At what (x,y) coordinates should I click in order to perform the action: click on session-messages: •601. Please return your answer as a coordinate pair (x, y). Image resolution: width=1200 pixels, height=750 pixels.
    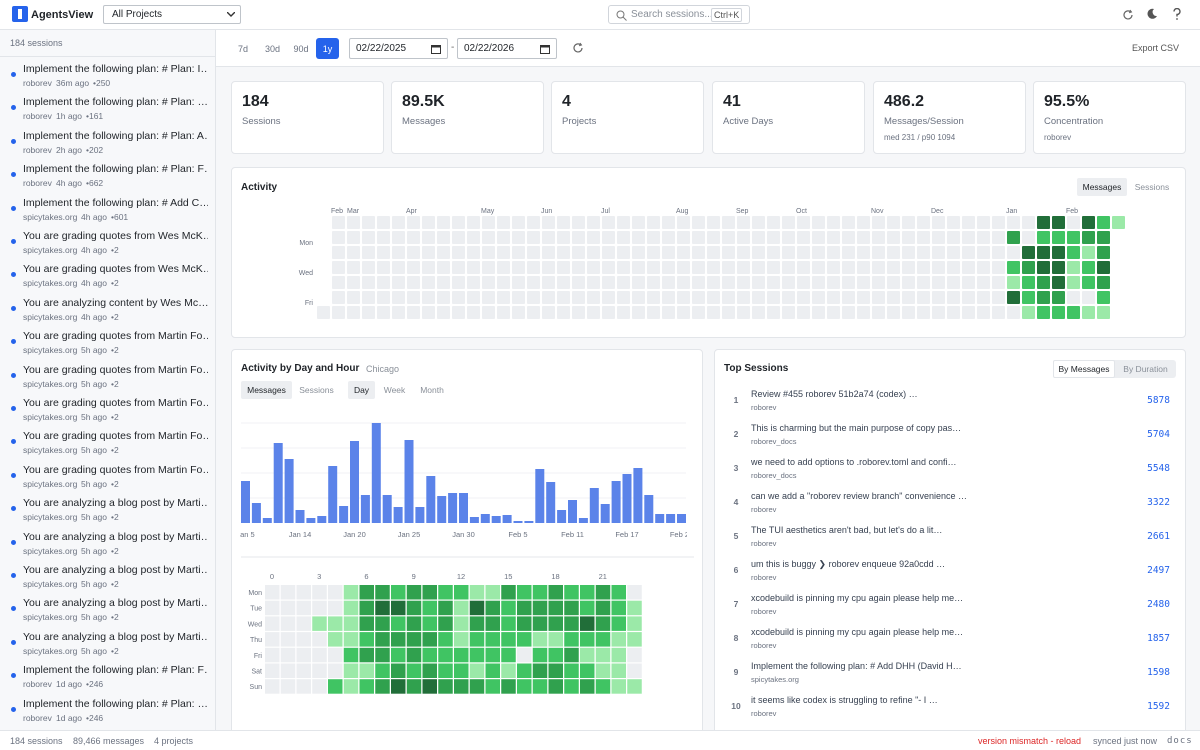
    Looking at the image, I should click on (120, 216).